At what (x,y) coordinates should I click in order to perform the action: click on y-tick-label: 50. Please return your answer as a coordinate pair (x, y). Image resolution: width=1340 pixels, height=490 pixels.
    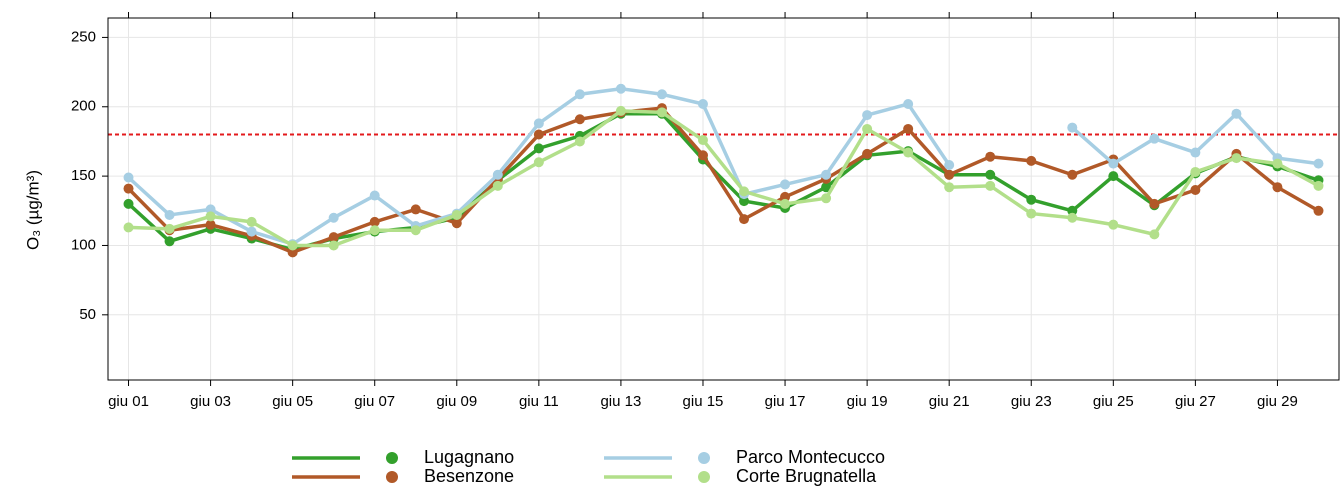
    Looking at the image, I should click on (87, 314).